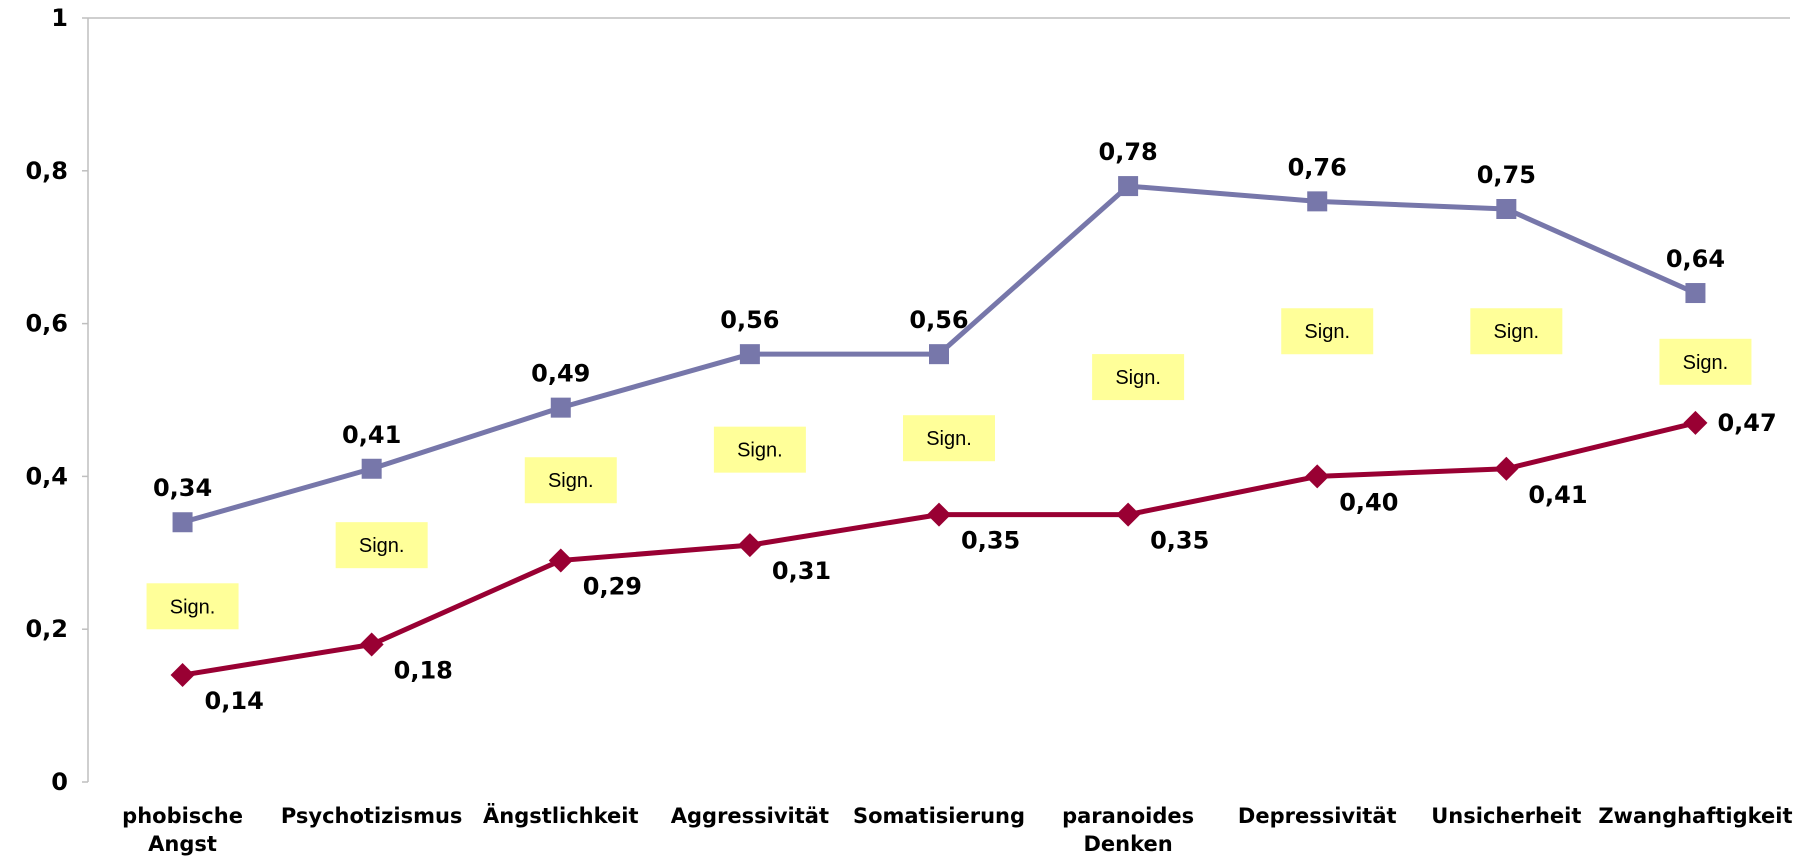  Describe the element at coordinates (372, 816) in the screenshot. I see `x-category-label: Psychotizismus` at that location.